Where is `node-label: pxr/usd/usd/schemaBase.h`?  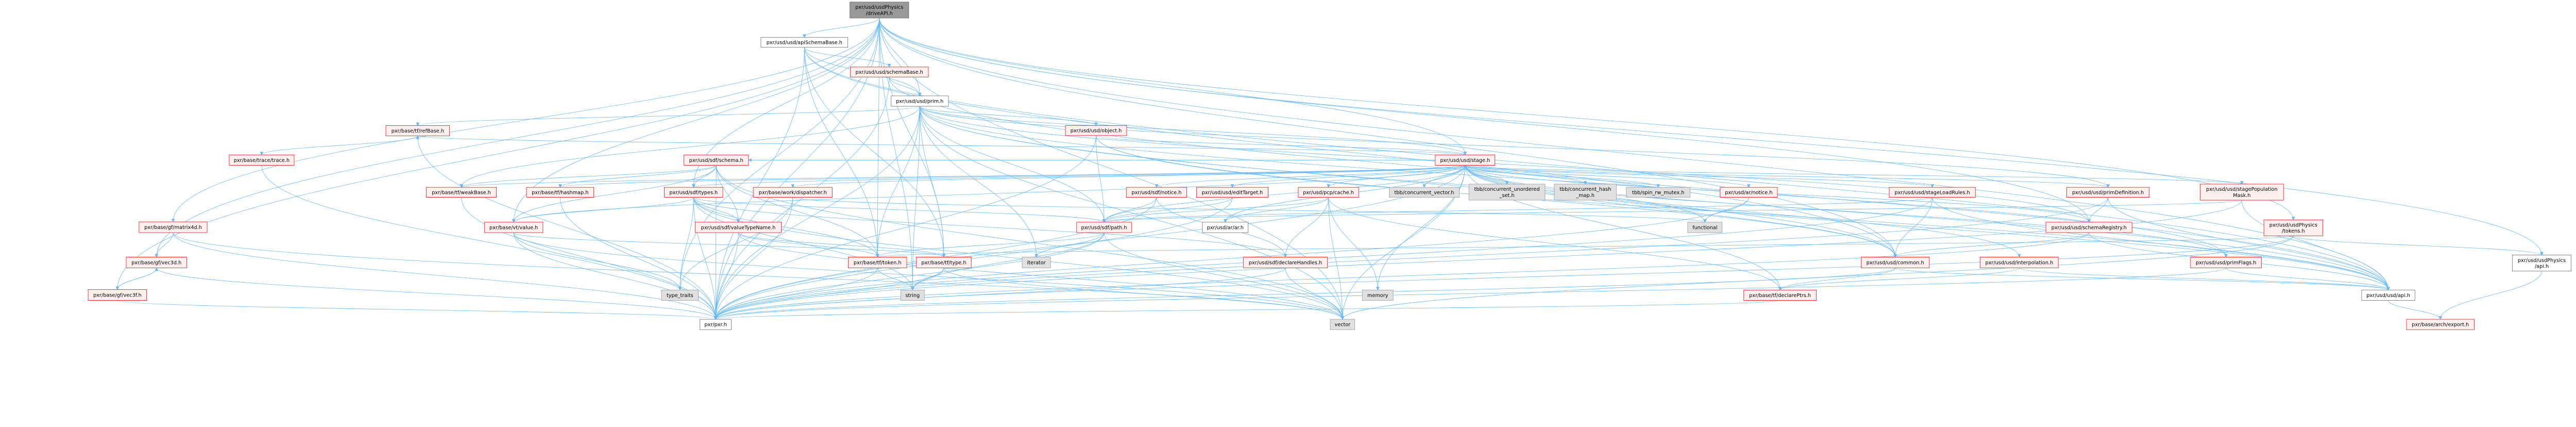 node-label: pxr/usd/usd/schemaBase.h is located at coordinates (889, 72).